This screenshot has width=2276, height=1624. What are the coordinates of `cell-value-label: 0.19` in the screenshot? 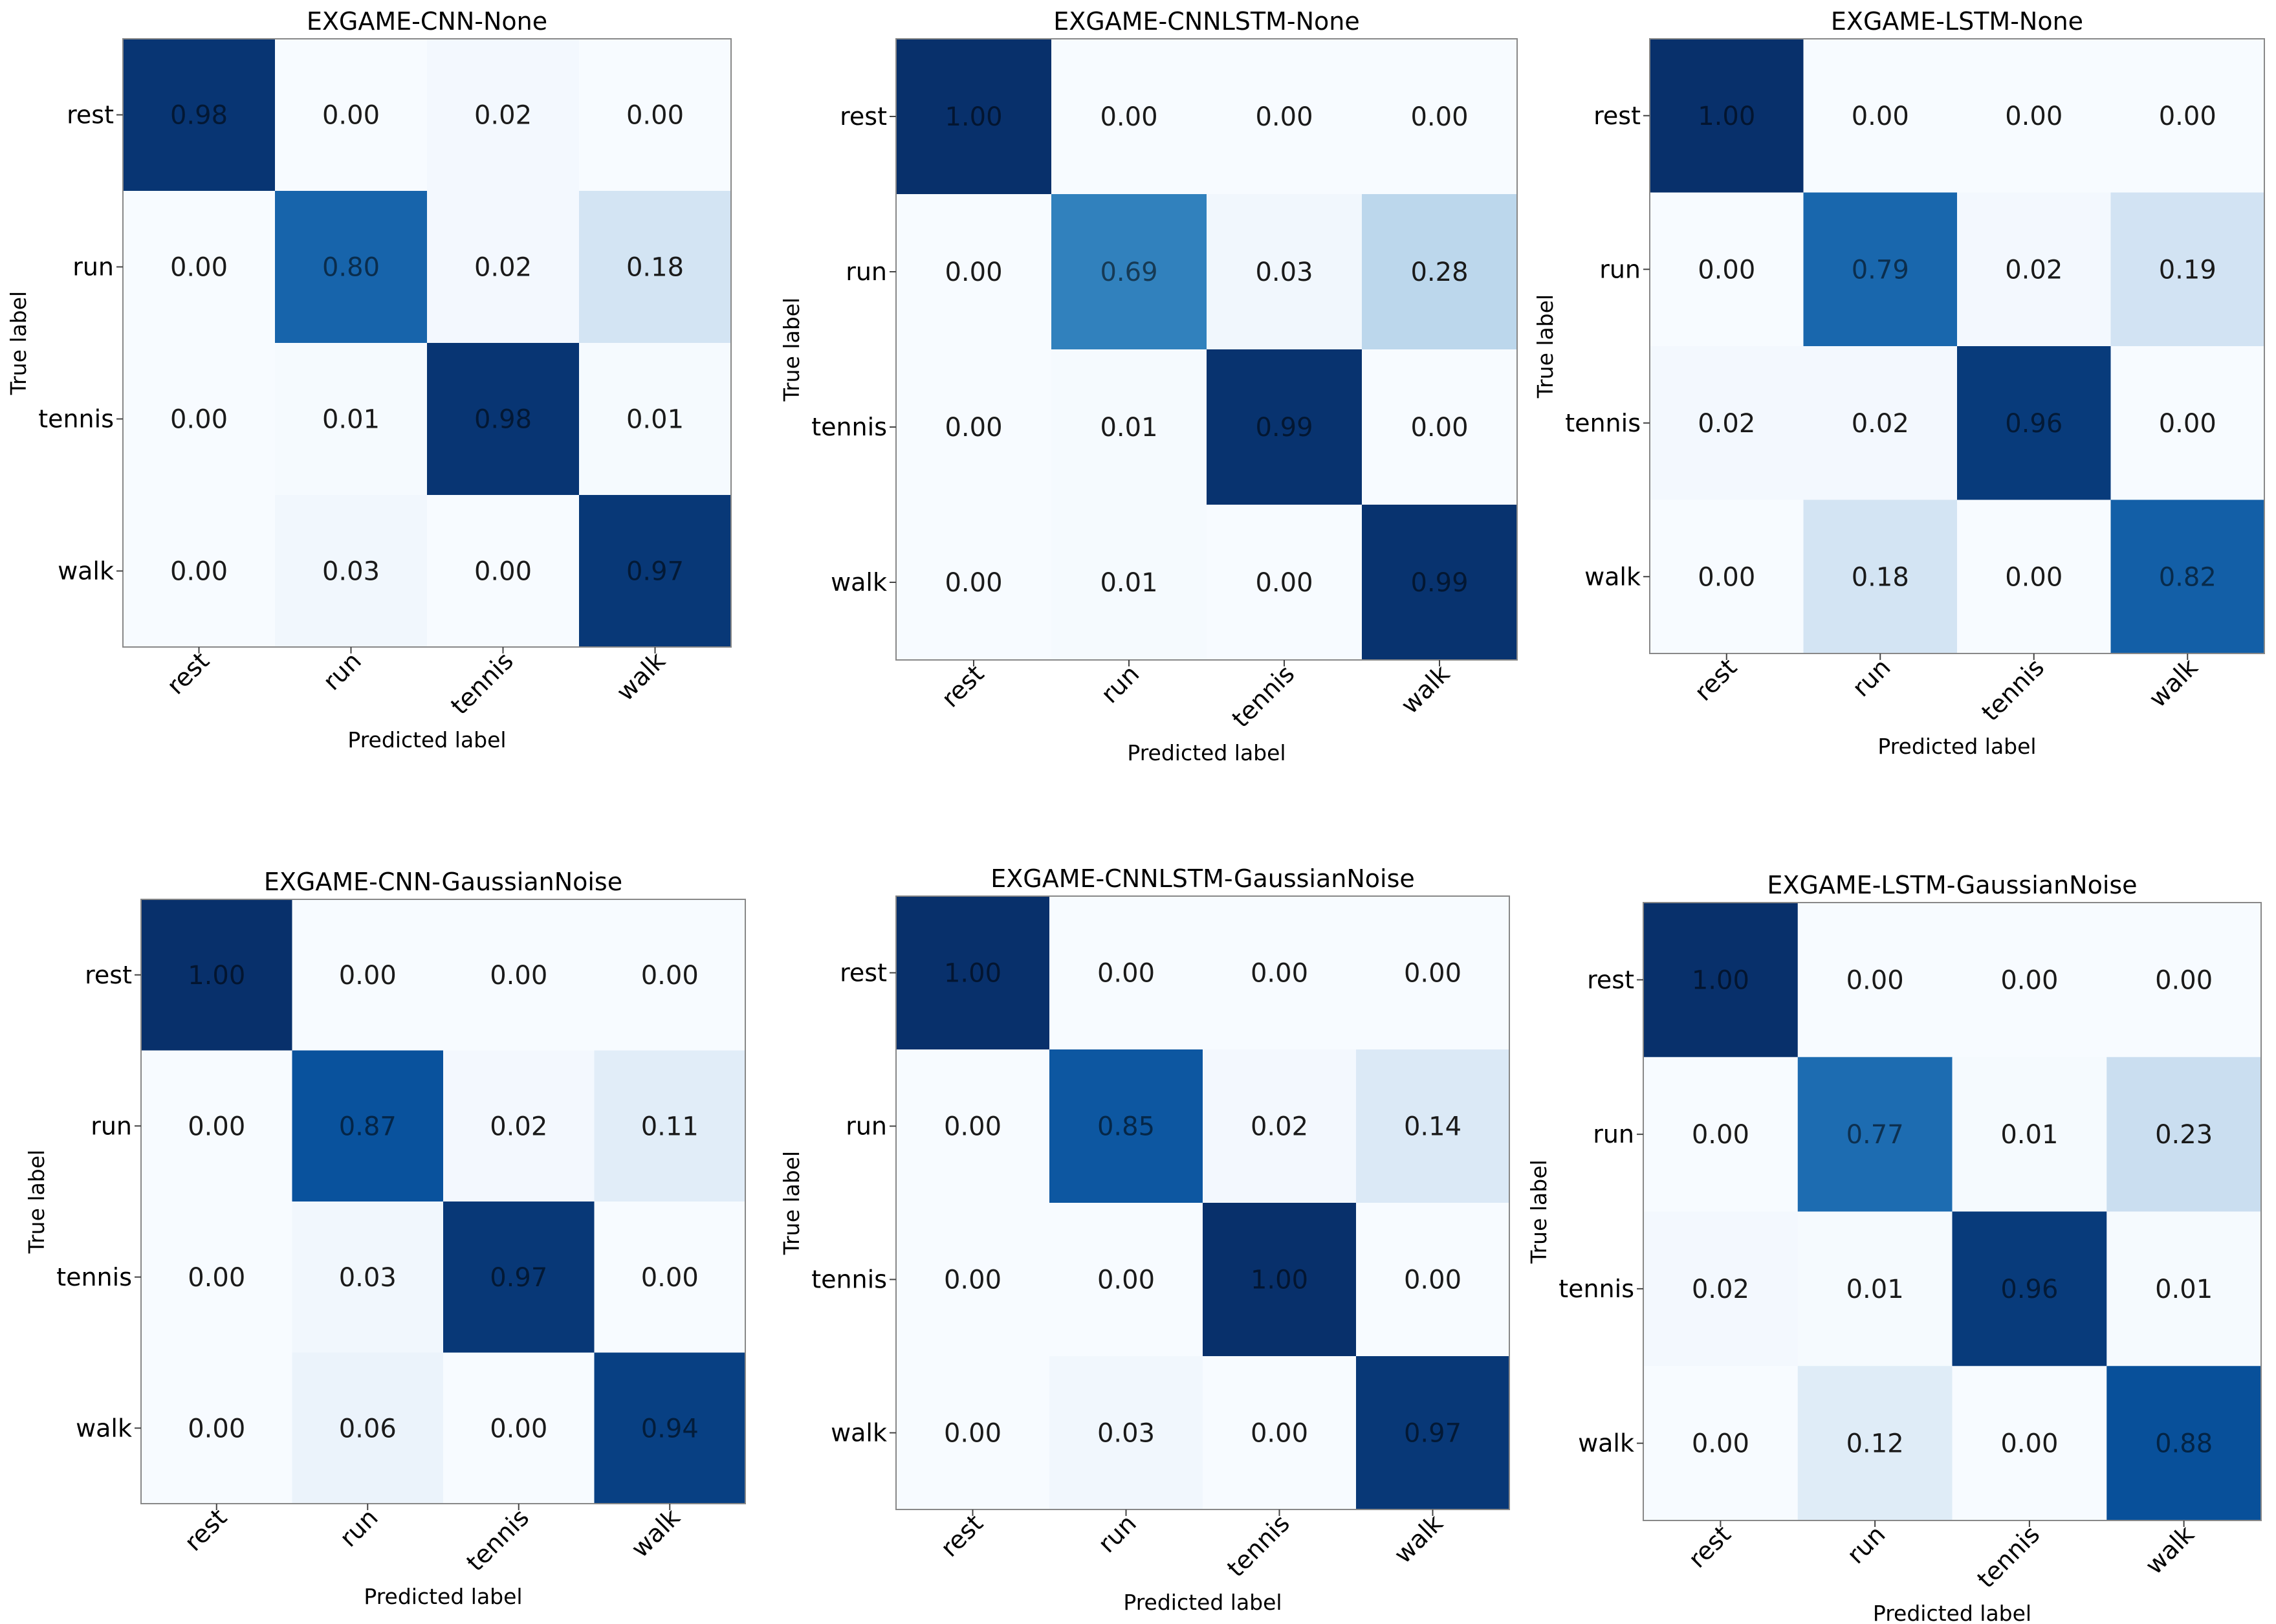 It's located at (2187, 270).